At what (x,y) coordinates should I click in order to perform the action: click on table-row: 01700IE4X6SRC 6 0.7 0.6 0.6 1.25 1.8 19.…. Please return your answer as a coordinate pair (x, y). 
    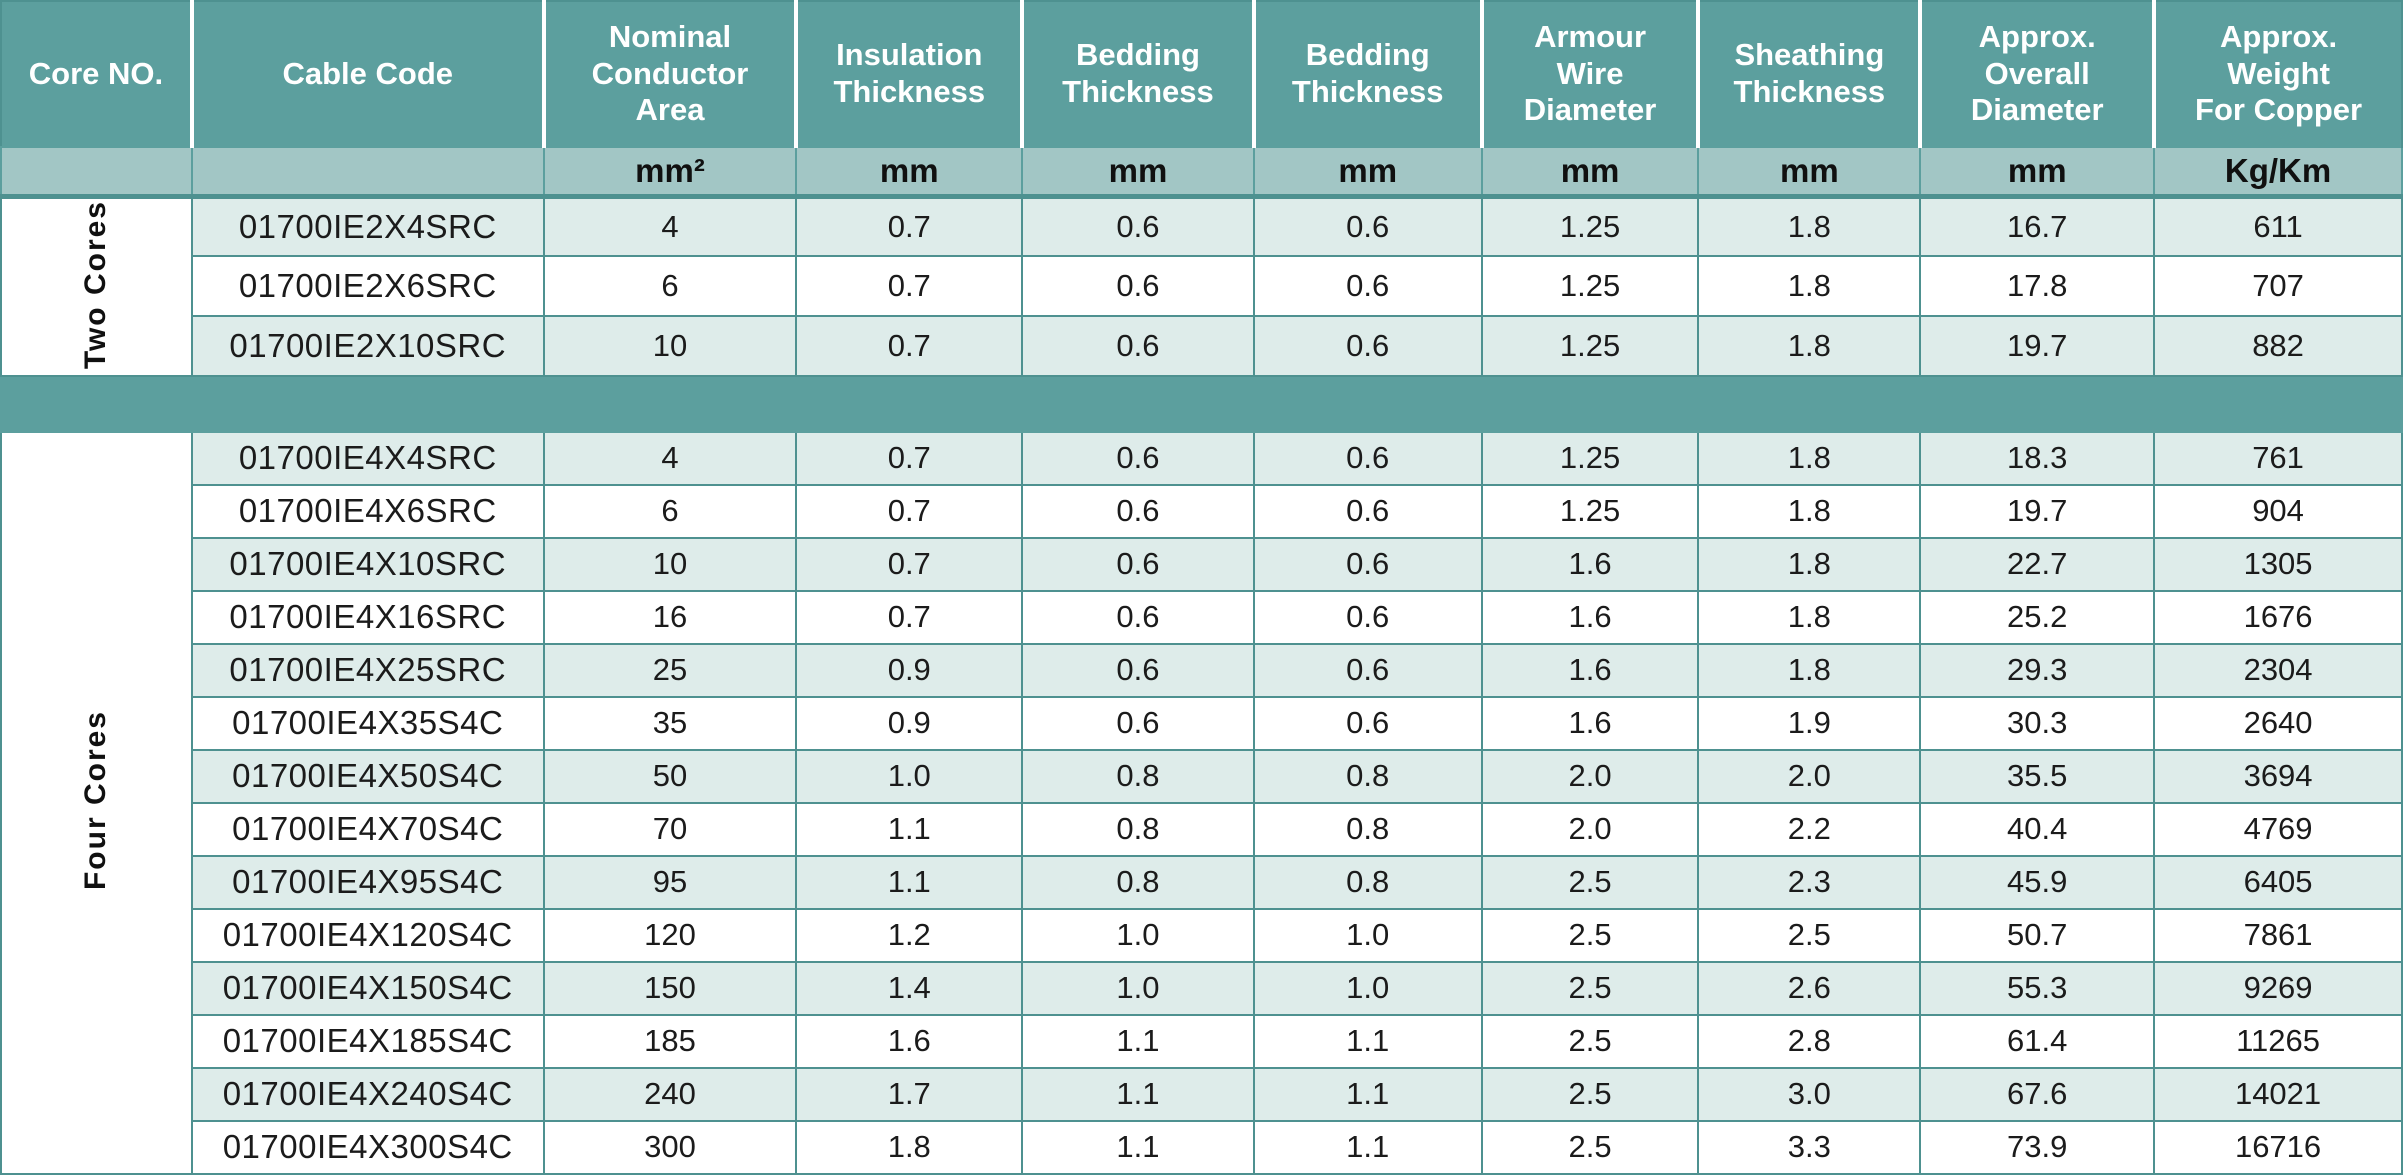
    Looking at the image, I should click on (1202, 511).